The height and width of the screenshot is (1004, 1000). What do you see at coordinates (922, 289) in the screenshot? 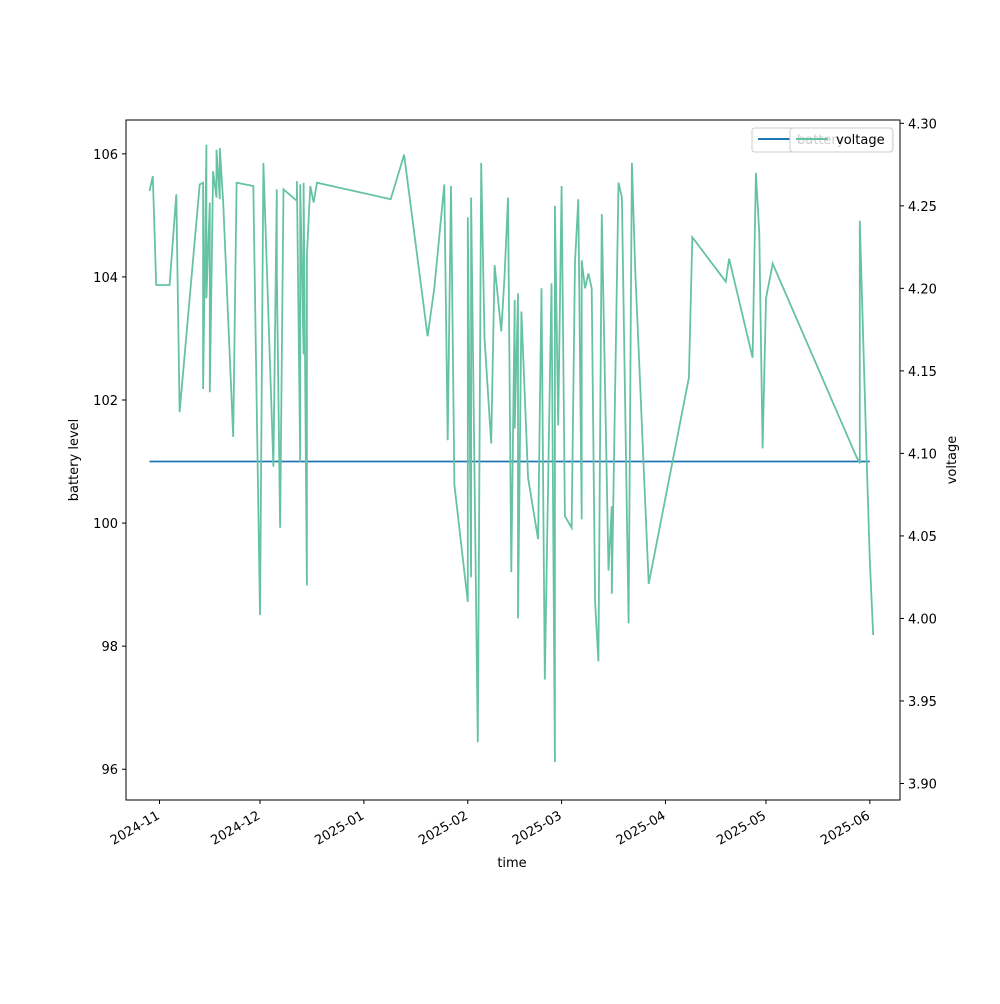
I see `y2-tick-label: 4.20` at bounding box center [922, 289].